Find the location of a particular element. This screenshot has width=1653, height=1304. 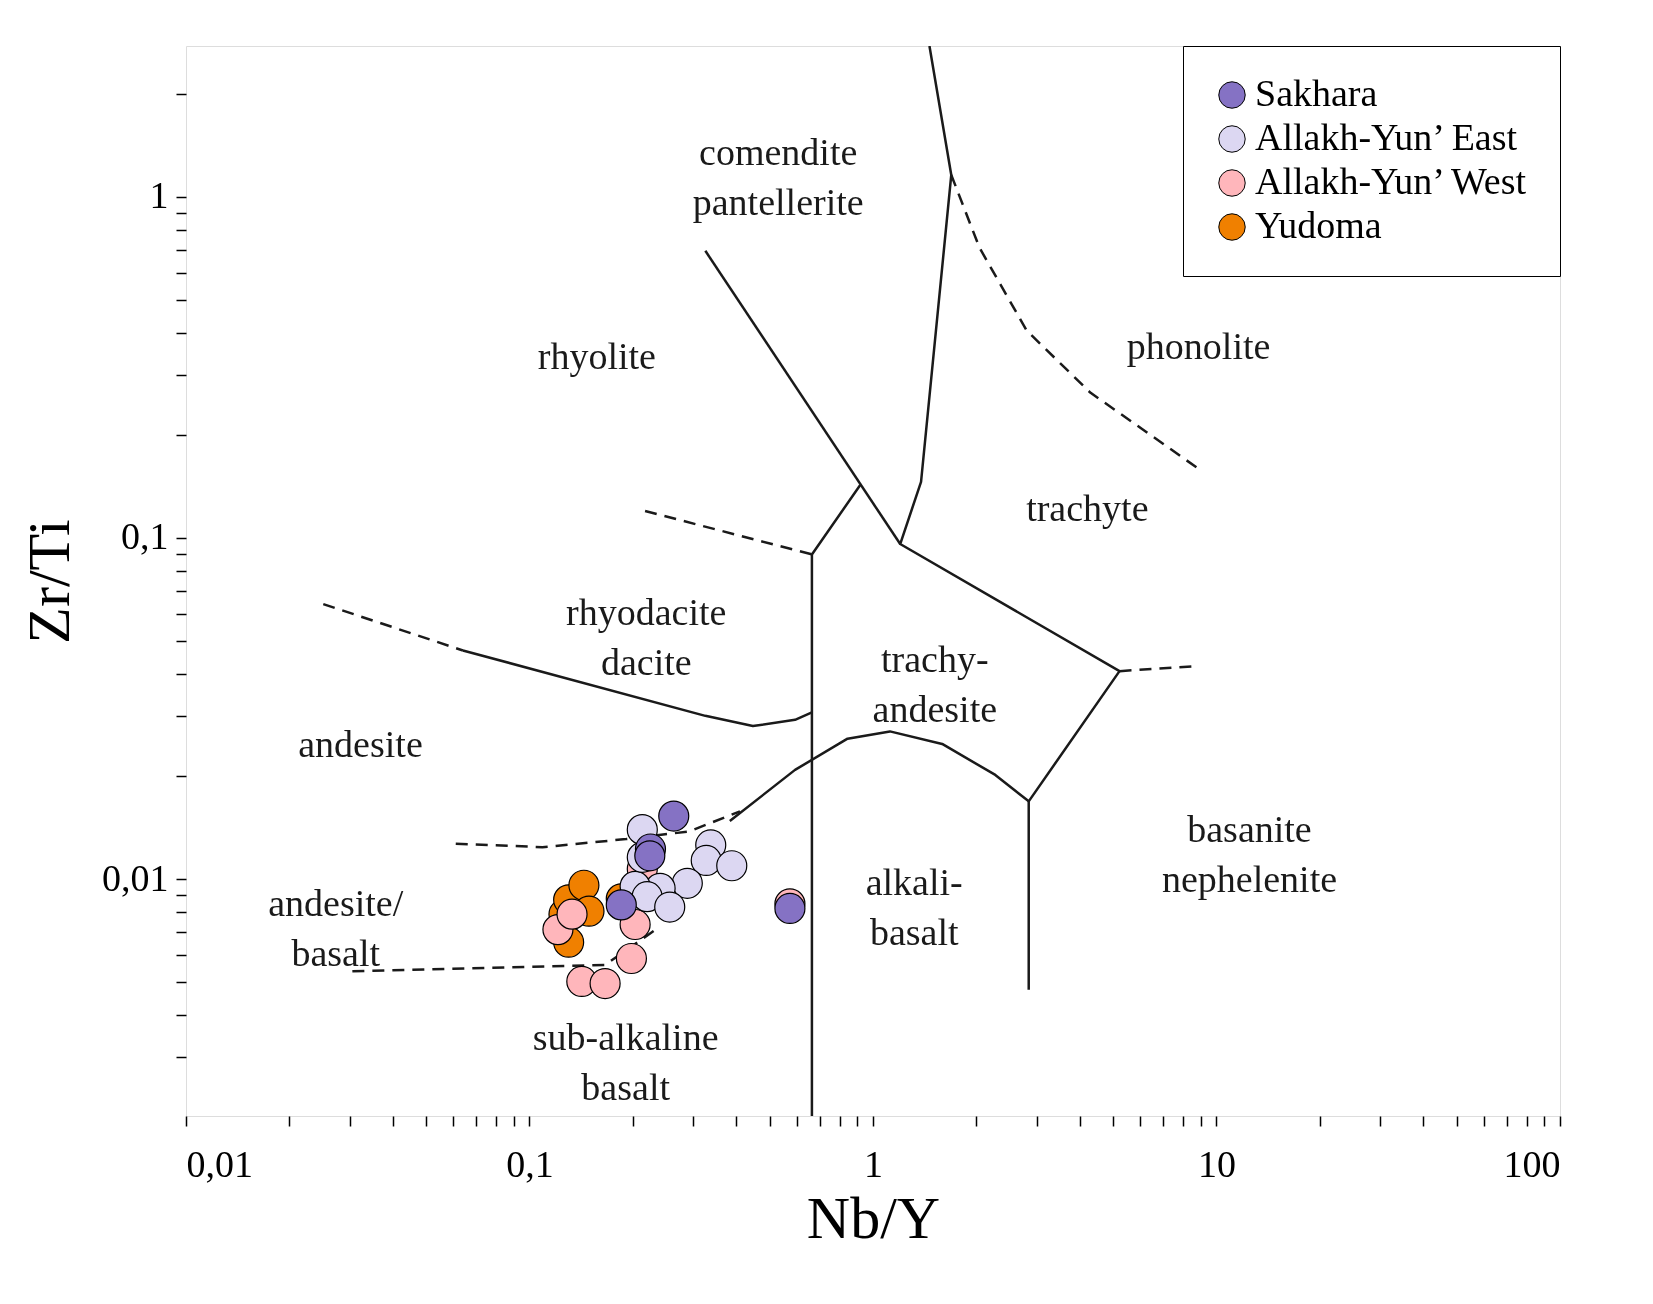

legend-label: Allakh-Yun’ West is located at coordinates (1391, 181).